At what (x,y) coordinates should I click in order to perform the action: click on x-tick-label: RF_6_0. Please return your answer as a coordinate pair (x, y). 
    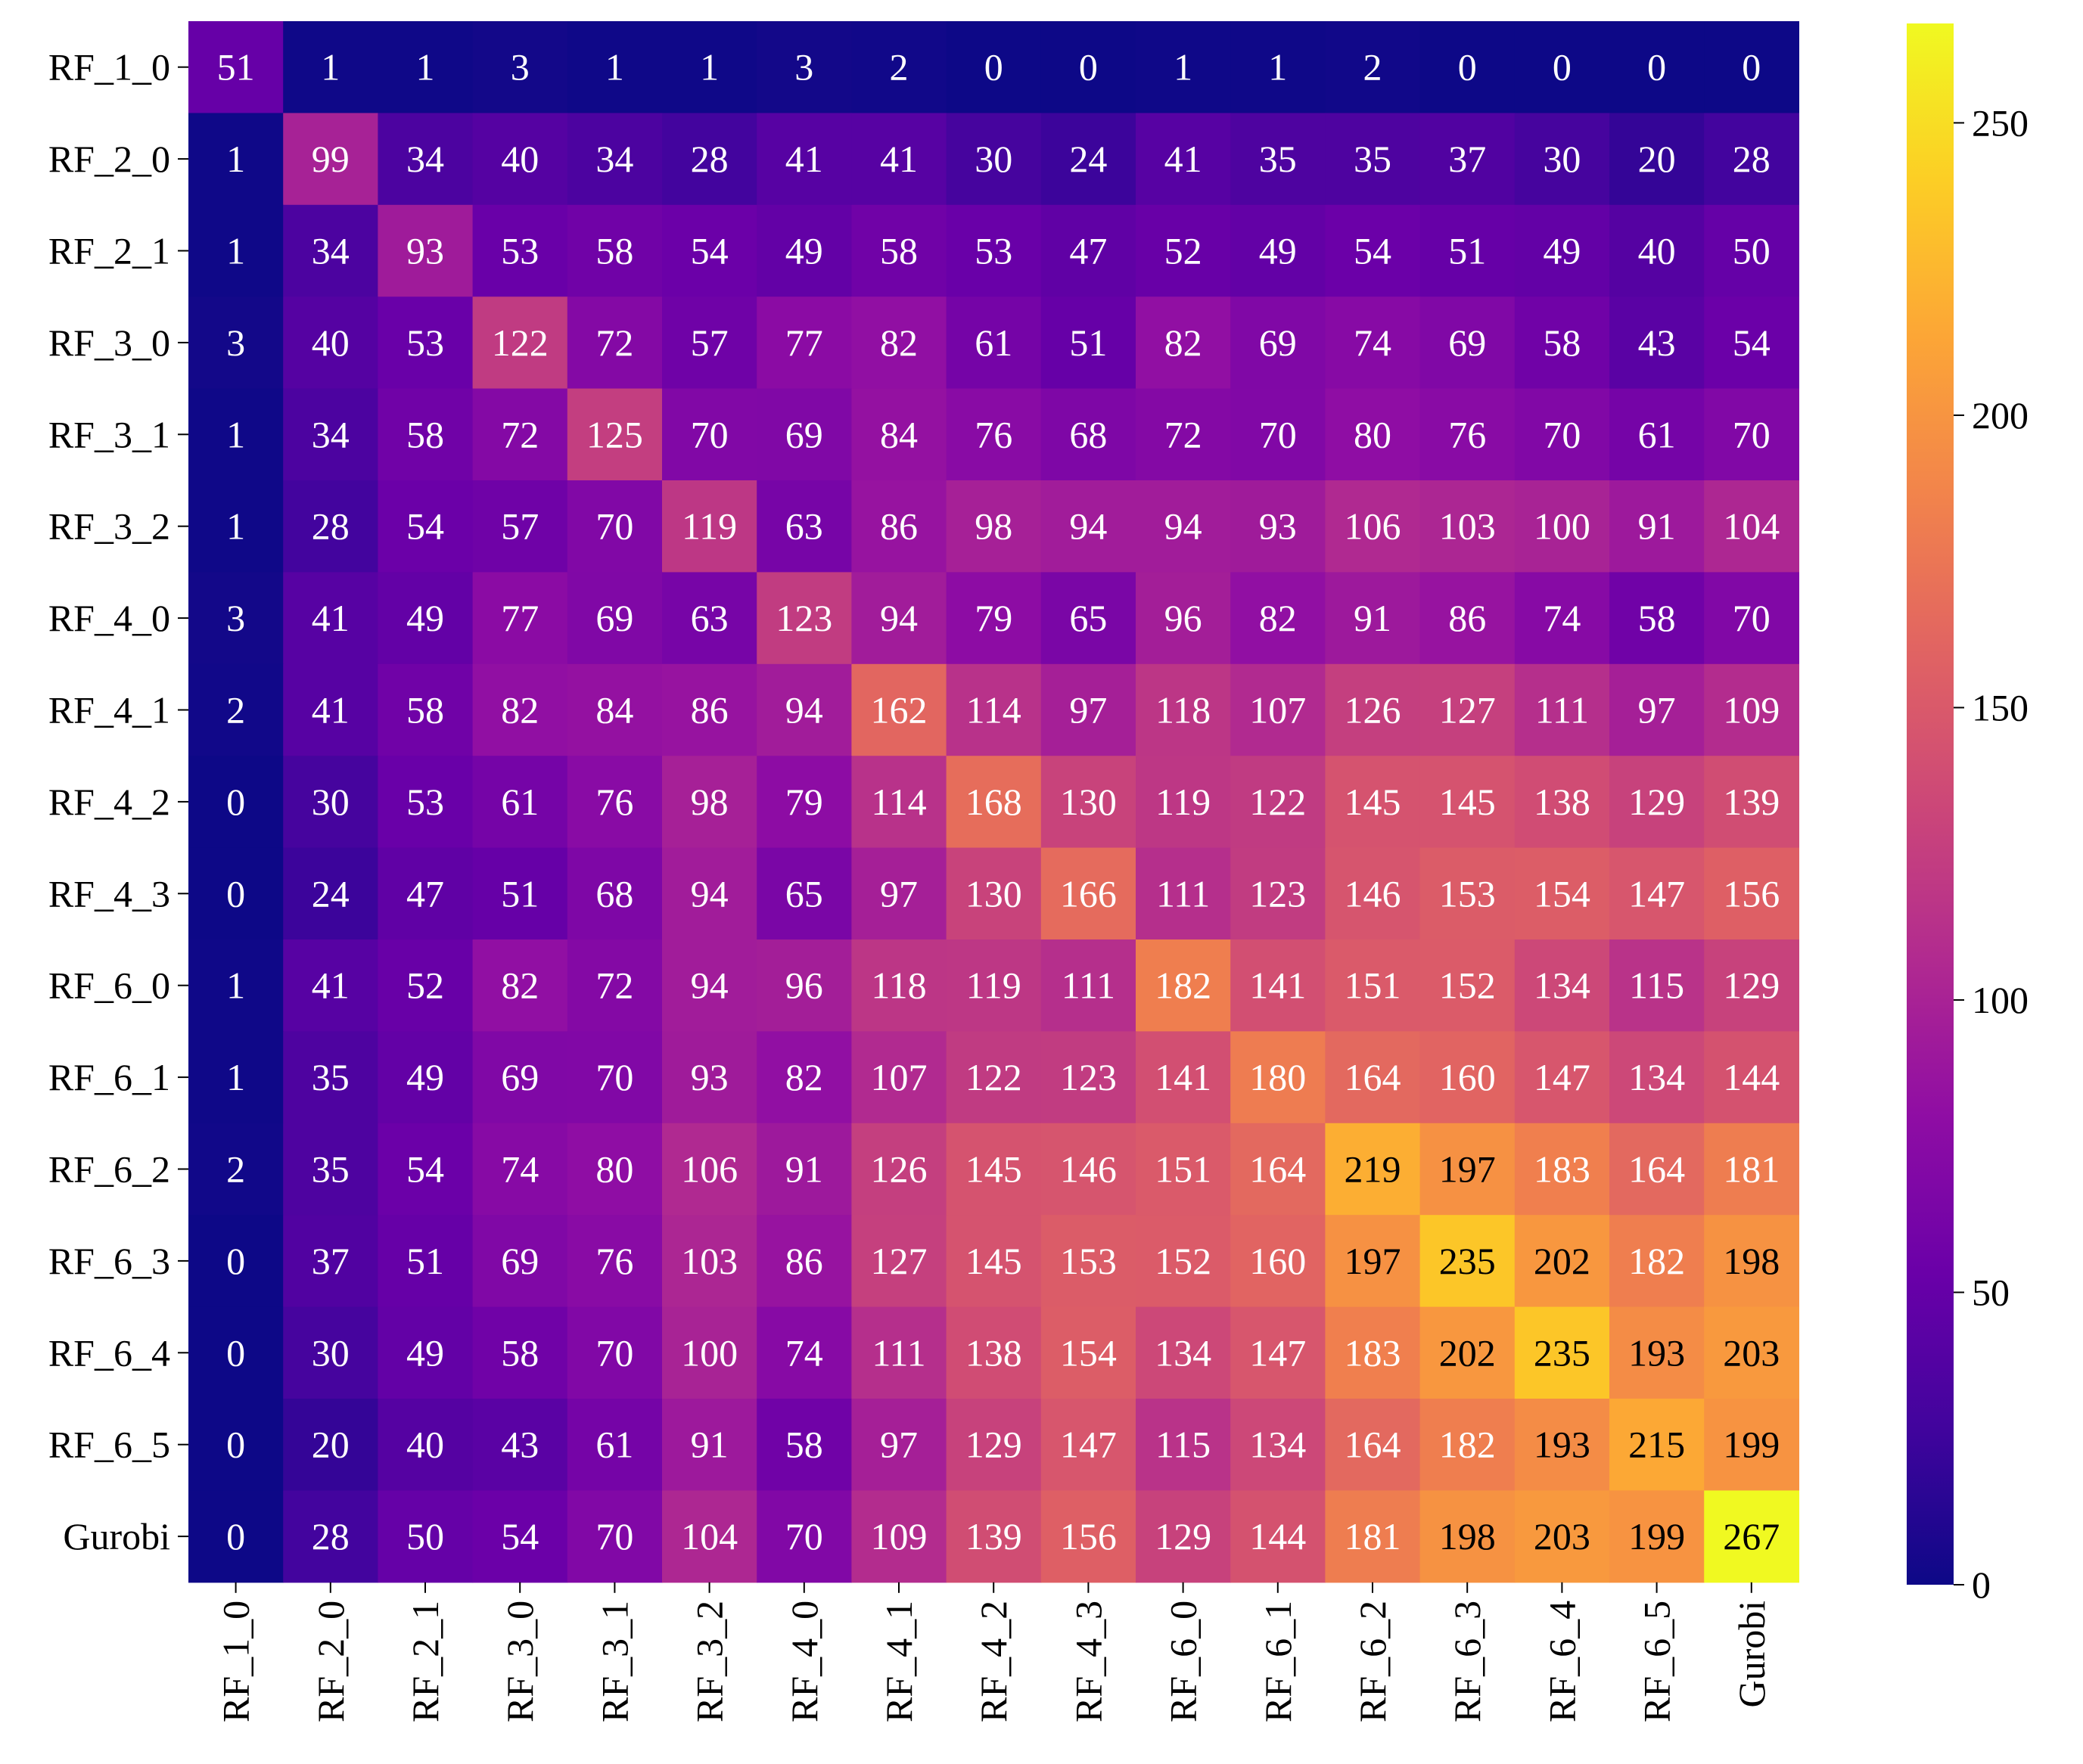
    Looking at the image, I should click on (1183, 1661).